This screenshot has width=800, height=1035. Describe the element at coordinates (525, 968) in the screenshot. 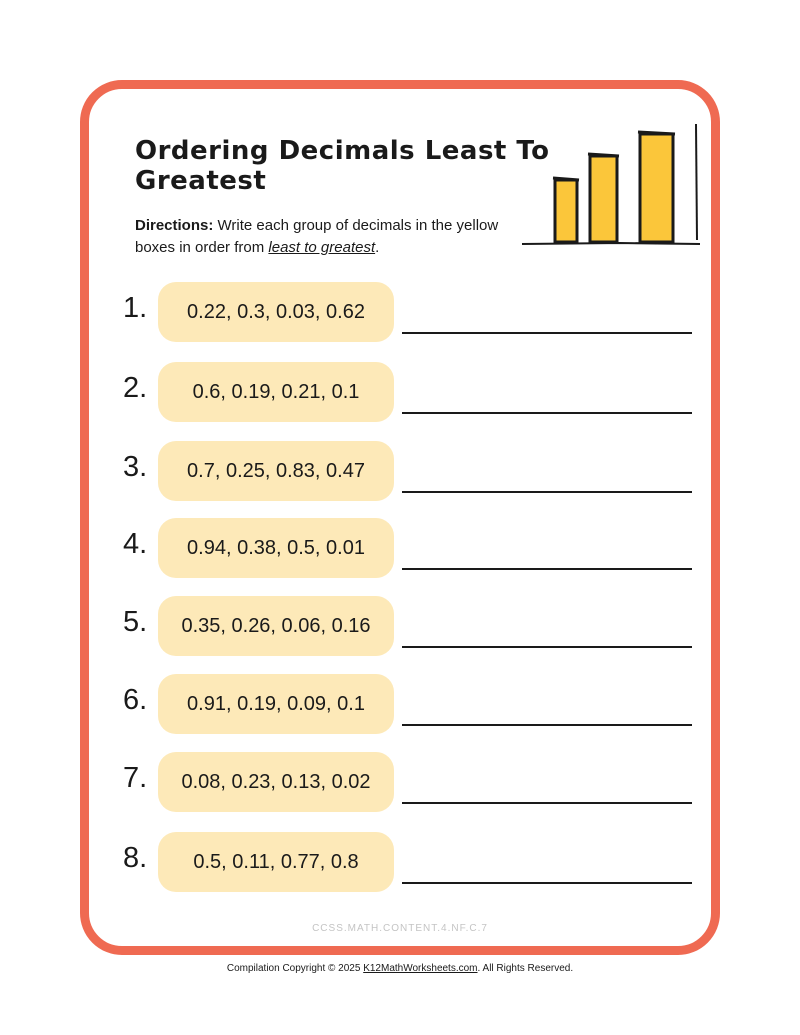

I see `copyright-suffix: . All Rights Reserved.` at that location.